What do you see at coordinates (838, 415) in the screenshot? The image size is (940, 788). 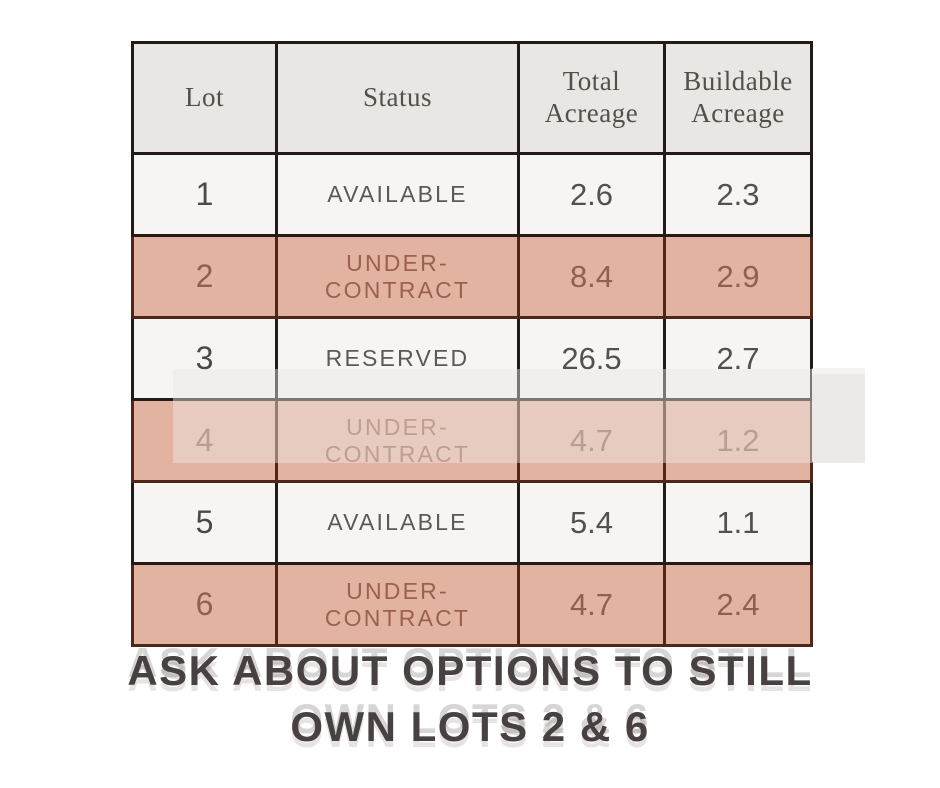 I see `side-scroll-handle` at bounding box center [838, 415].